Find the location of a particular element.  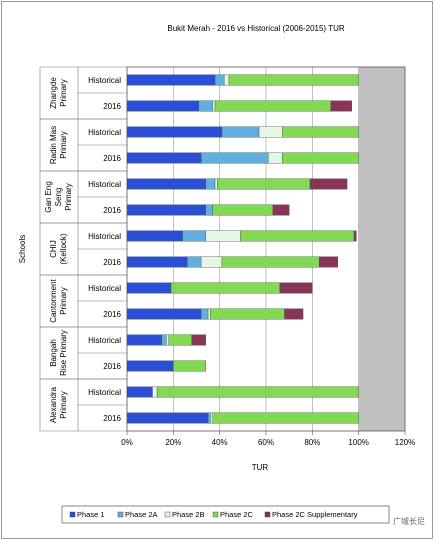

x-tick-label: 60% is located at coordinates (266, 442).